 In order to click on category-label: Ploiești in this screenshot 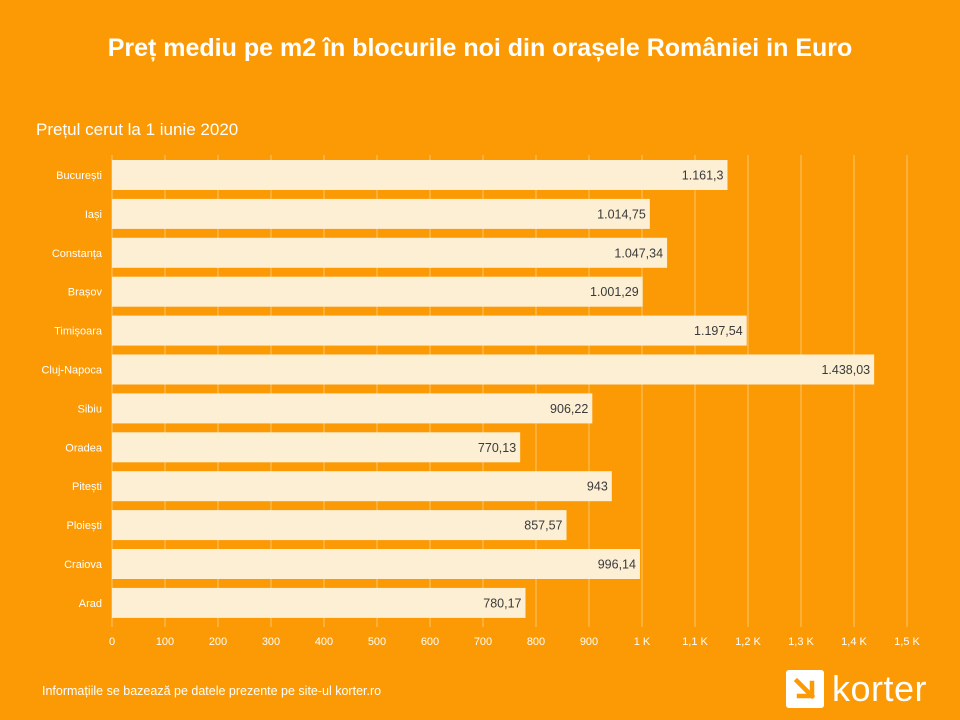, I will do `click(84, 526)`.